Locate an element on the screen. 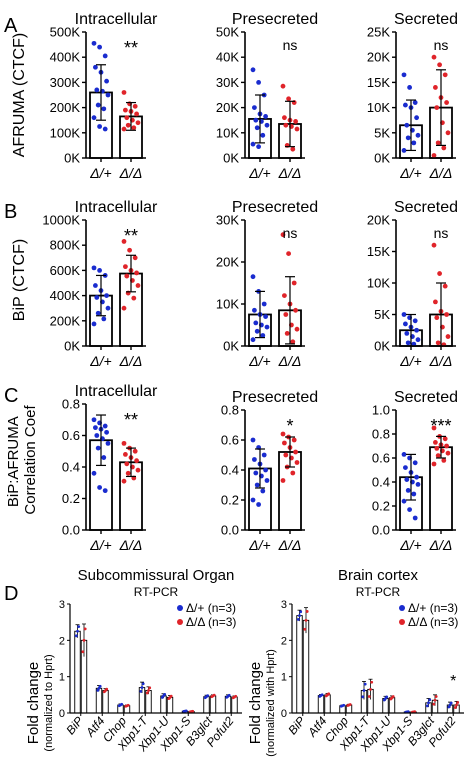 The image size is (475, 763). chart-title: Presecreted is located at coordinates (275, 207).